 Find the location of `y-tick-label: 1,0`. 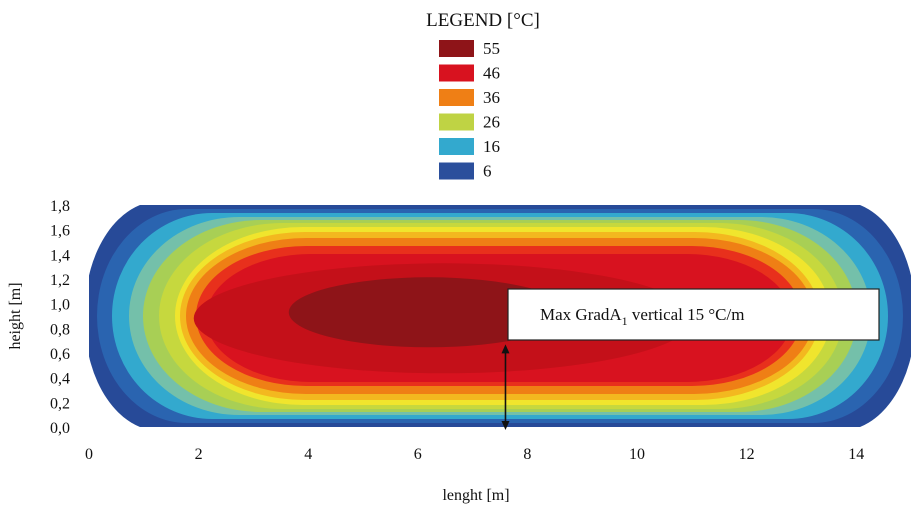

y-tick-label: 1,0 is located at coordinates (60, 305).